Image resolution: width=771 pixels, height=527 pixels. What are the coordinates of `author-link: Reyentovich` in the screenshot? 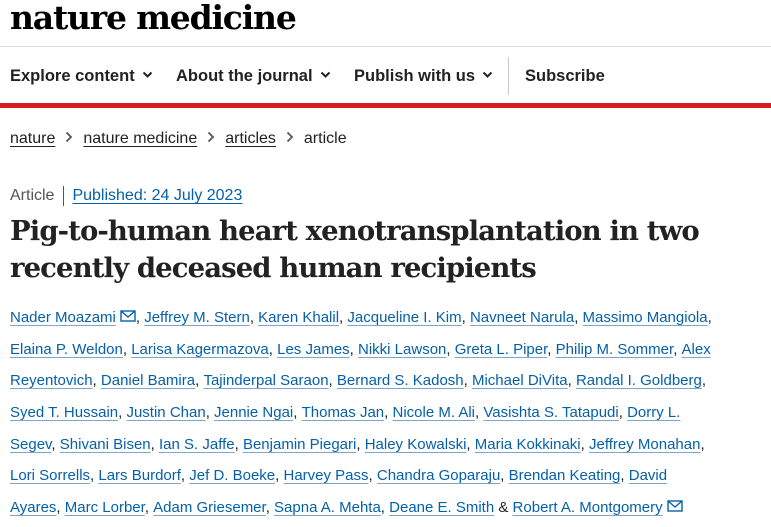 It's located at (51, 381).